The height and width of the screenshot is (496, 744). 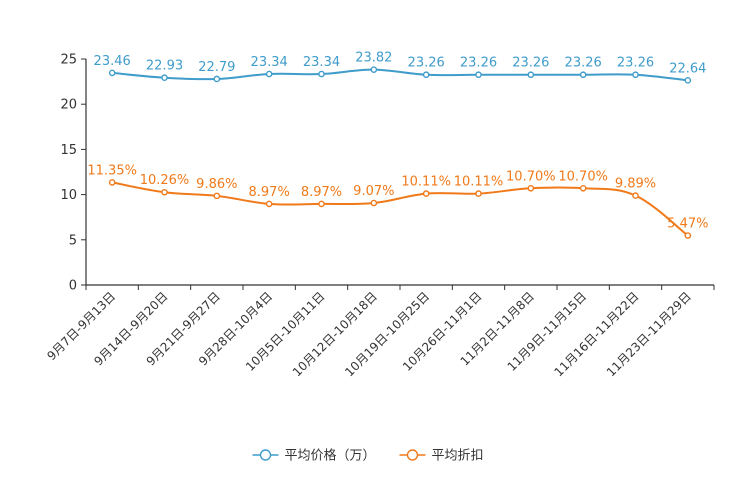 What do you see at coordinates (687, 68) in the screenshot?
I see `data-label: 22.64` at bounding box center [687, 68].